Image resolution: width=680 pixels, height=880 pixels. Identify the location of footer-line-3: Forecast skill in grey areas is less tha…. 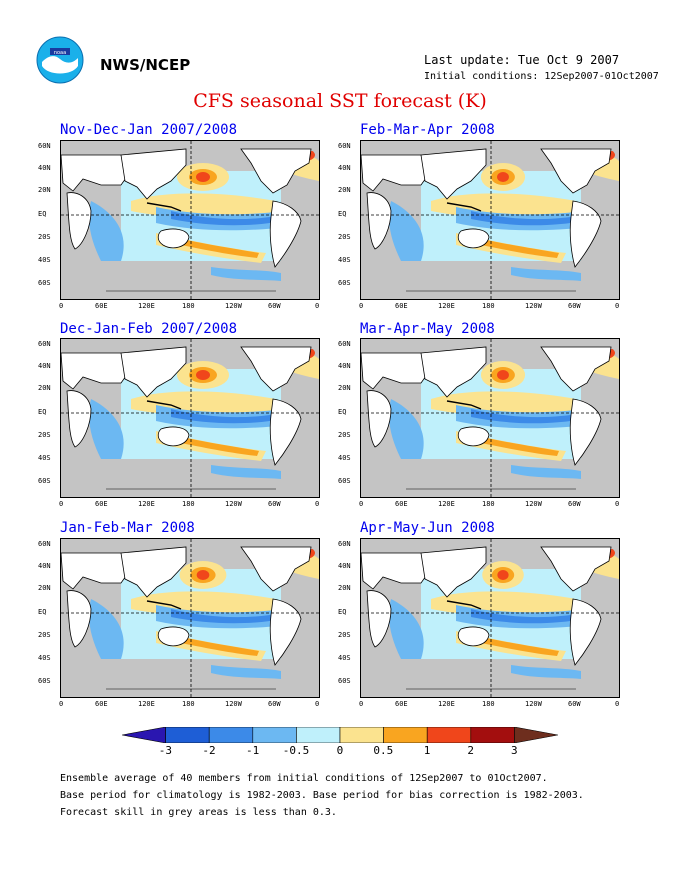
(198, 812).